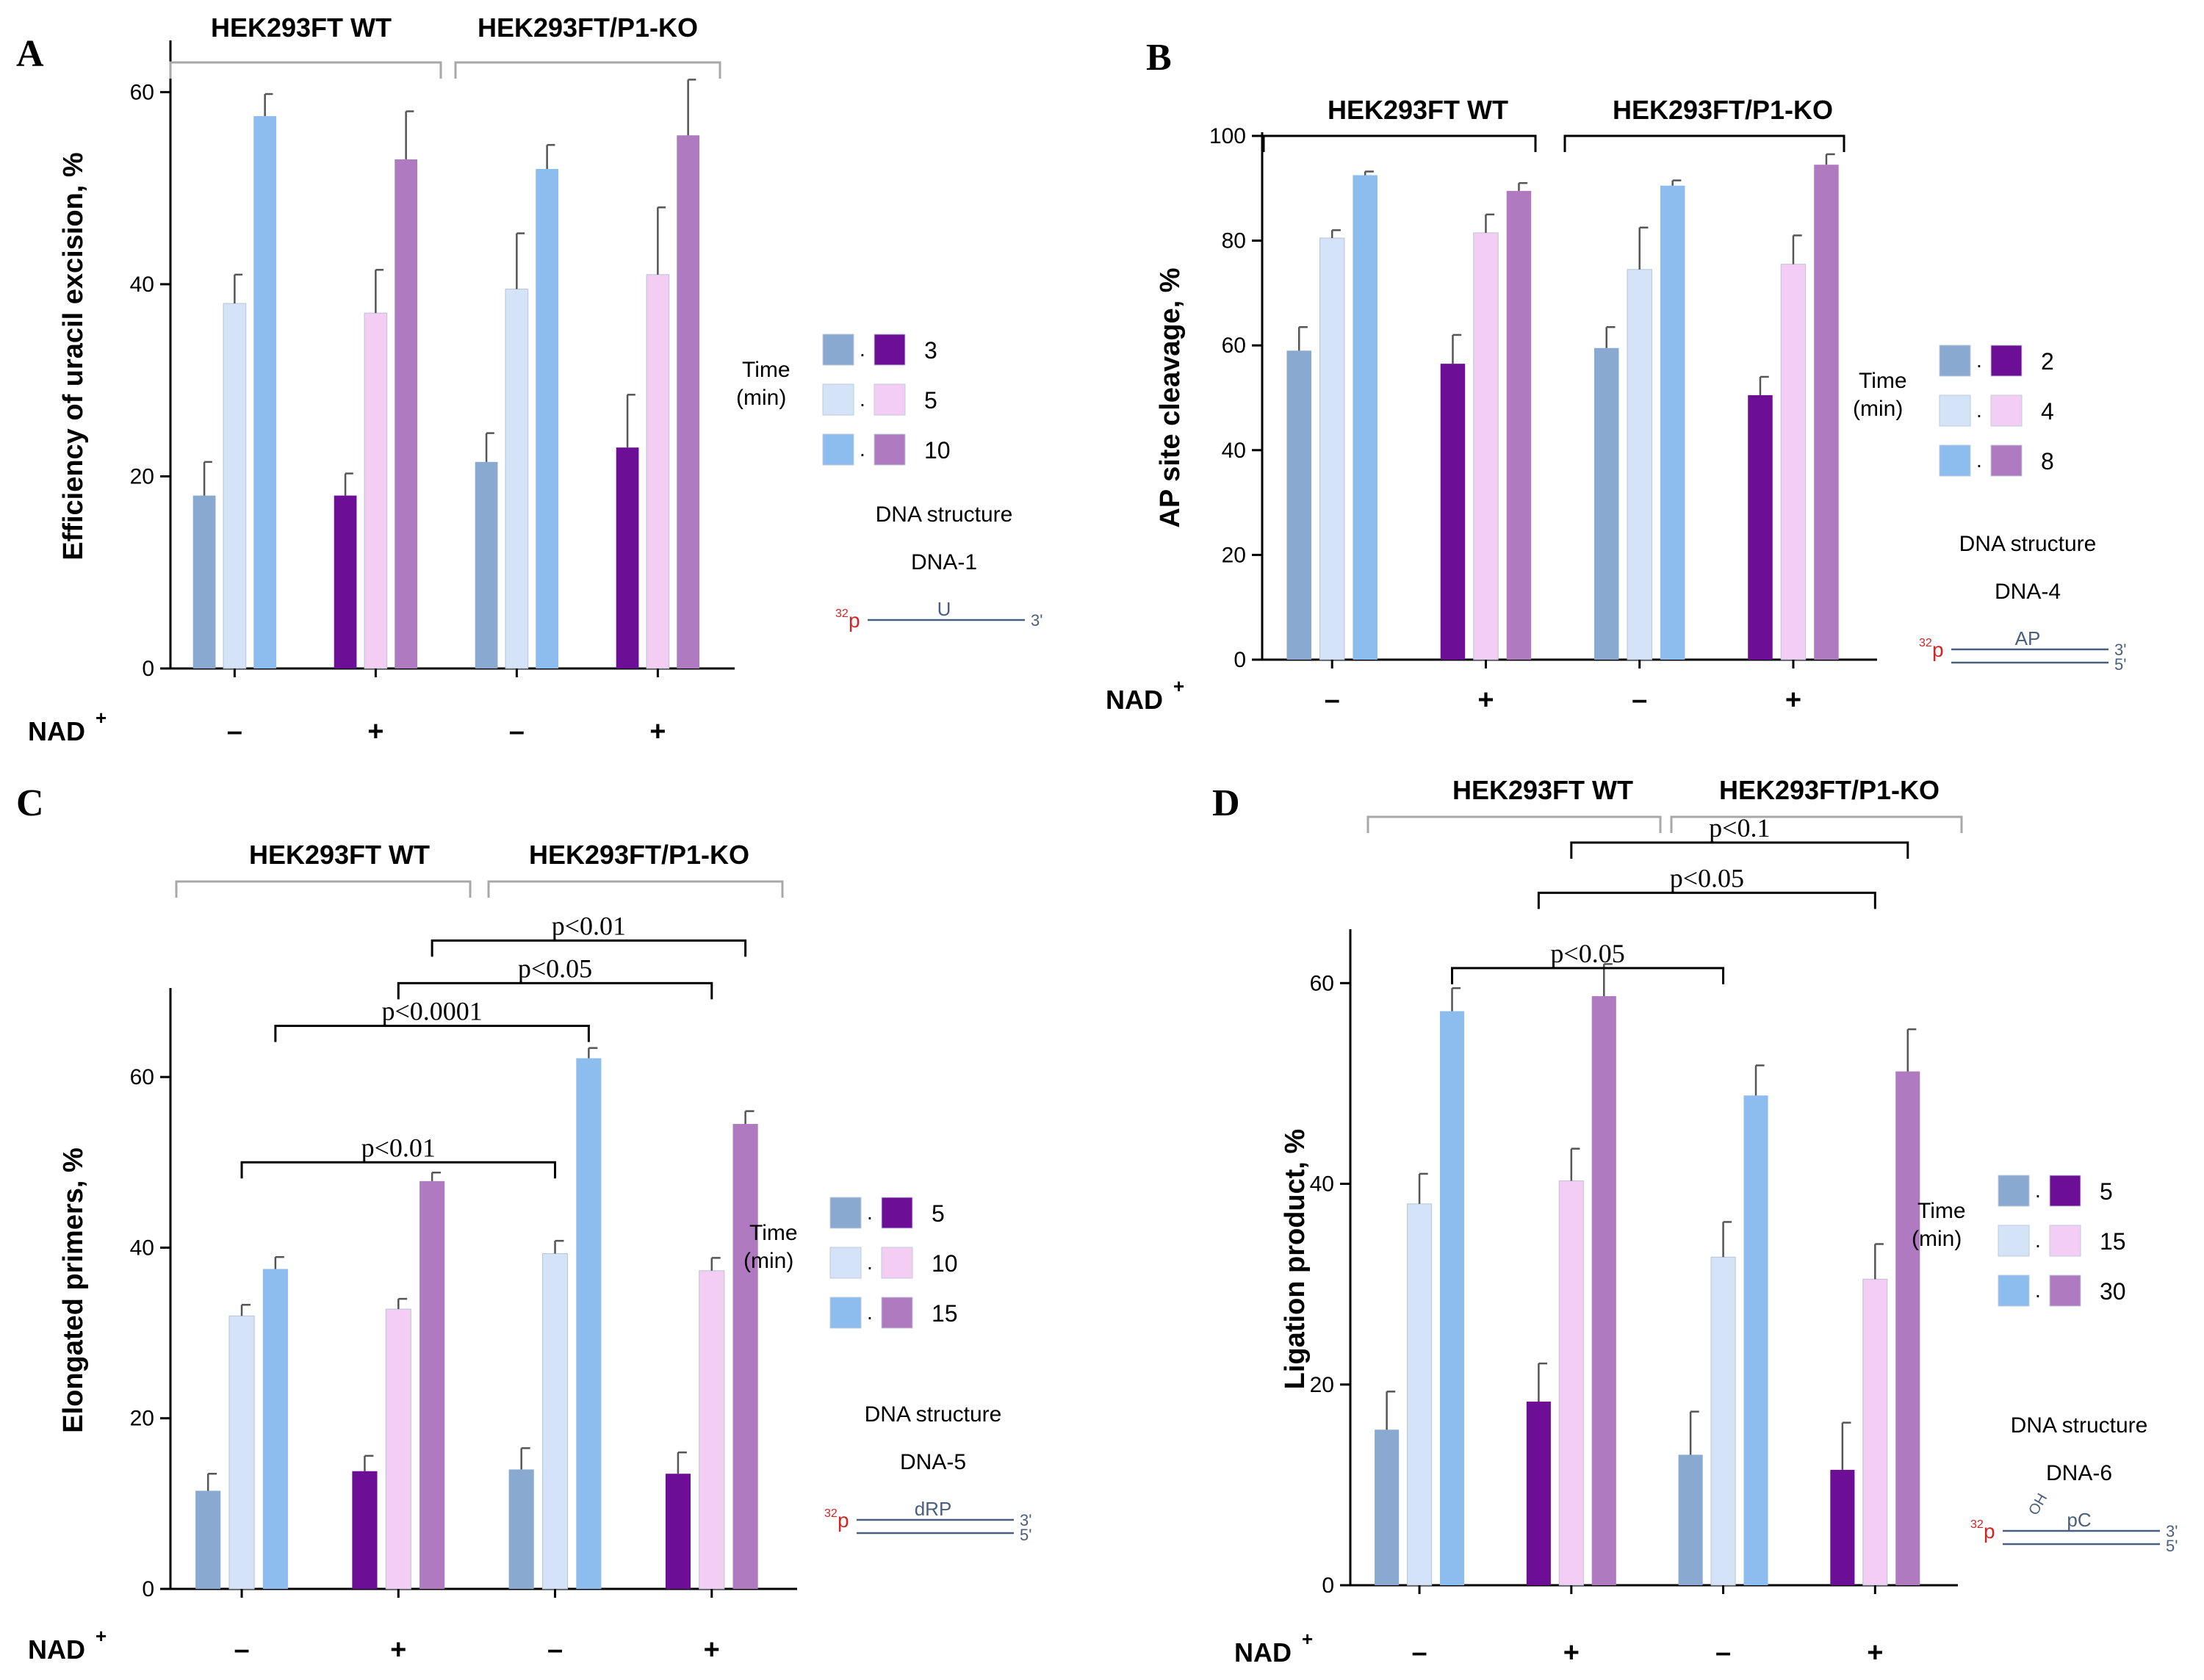 This screenshot has height=1680, width=2204. Describe the element at coordinates (73, 356) in the screenshot. I see `y-axis-label: Efficiency of uracil excision, %` at that location.